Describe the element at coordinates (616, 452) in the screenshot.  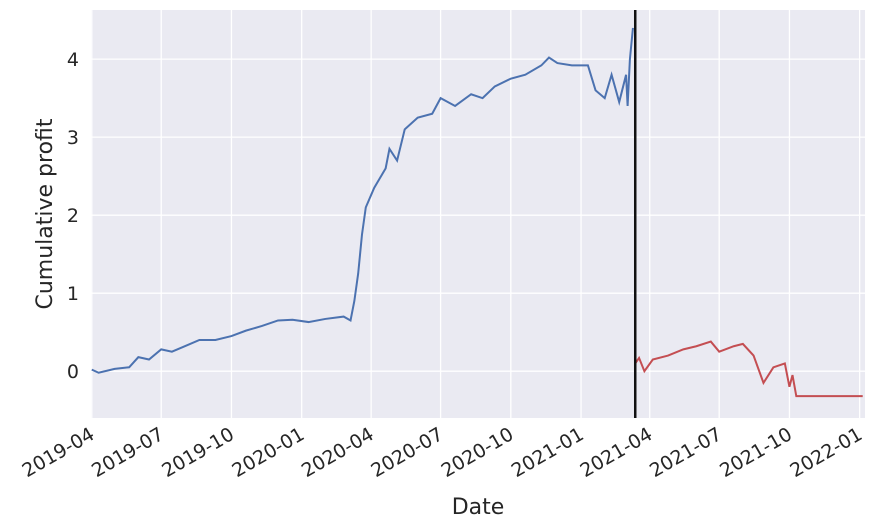
I see `x-tick-label: 2021-04` at that location.